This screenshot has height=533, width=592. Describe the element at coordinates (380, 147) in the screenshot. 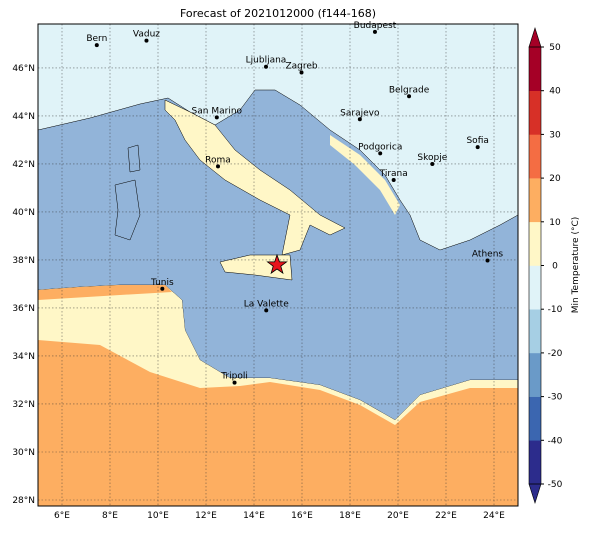

I see `city-label: Podgorica` at that location.